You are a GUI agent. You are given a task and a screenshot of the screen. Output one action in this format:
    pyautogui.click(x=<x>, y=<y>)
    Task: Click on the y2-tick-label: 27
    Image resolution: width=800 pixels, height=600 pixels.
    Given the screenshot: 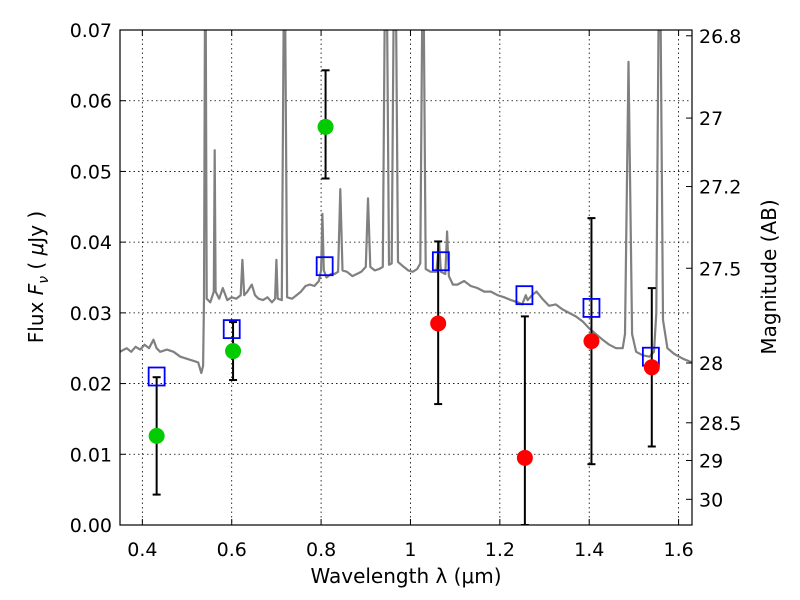 What is the action you would take?
    pyautogui.click(x=711, y=119)
    